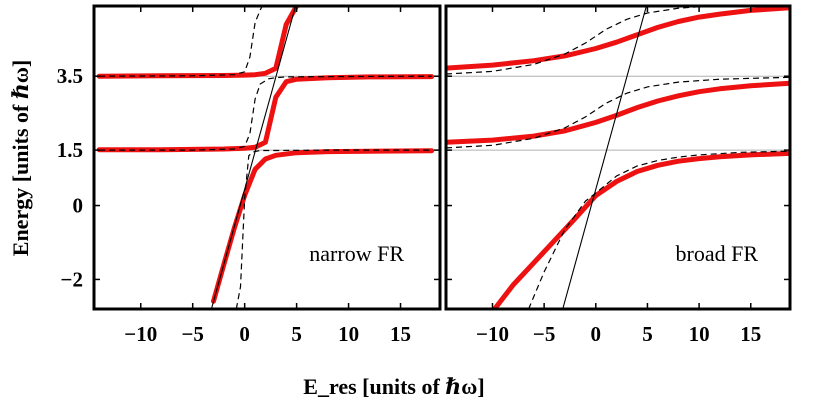  I want to click on x-tick-labels: −10 −5 0 5 10 15 −10 −5 0 5 10 15, so click(442, 334).